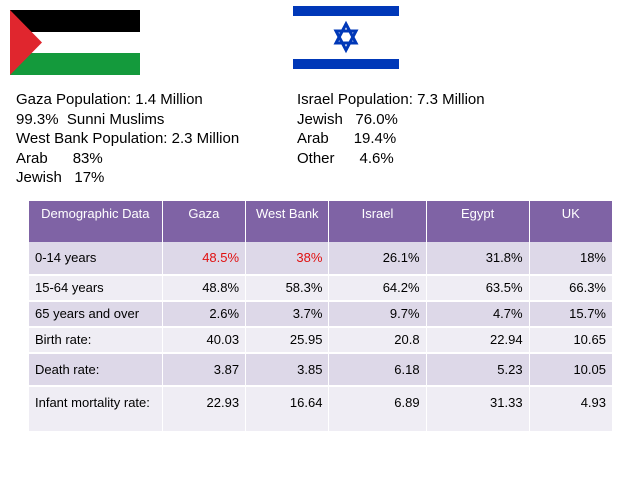 The height and width of the screenshot is (478, 638). I want to click on cell: 15.7%, so click(571, 314).